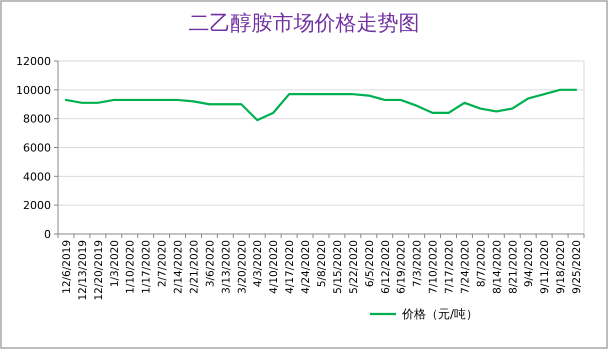  I want to click on x-tick-label: 7/3/2020, so click(418, 264).